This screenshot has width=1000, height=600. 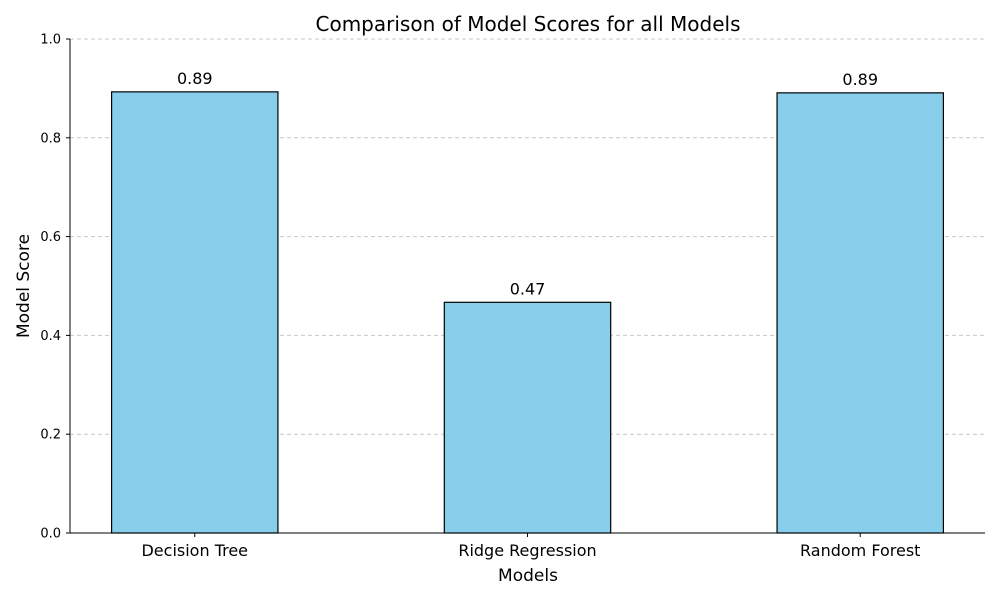 What do you see at coordinates (528, 576) in the screenshot?
I see `x-axis-label: Models` at bounding box center [528, 576].